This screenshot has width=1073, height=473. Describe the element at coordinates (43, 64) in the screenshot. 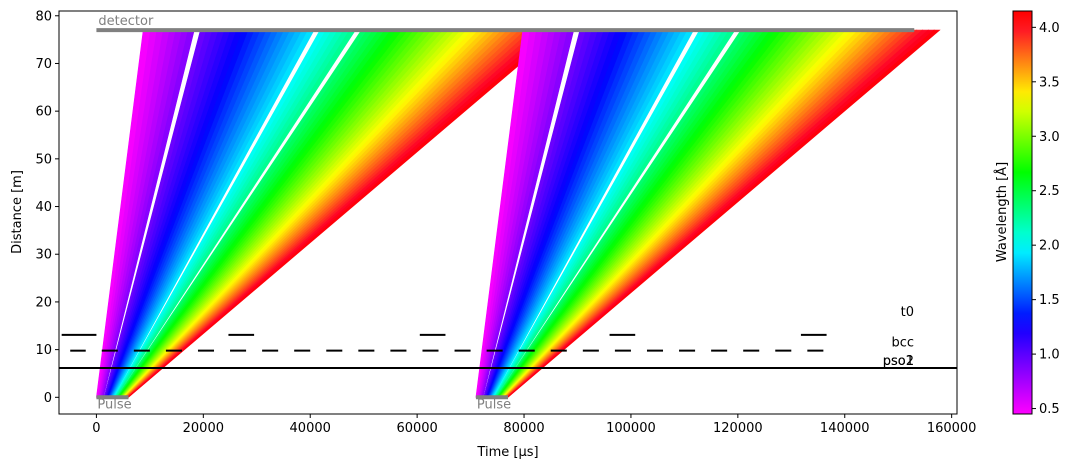

I see `y-tick-label: 70` at that location.